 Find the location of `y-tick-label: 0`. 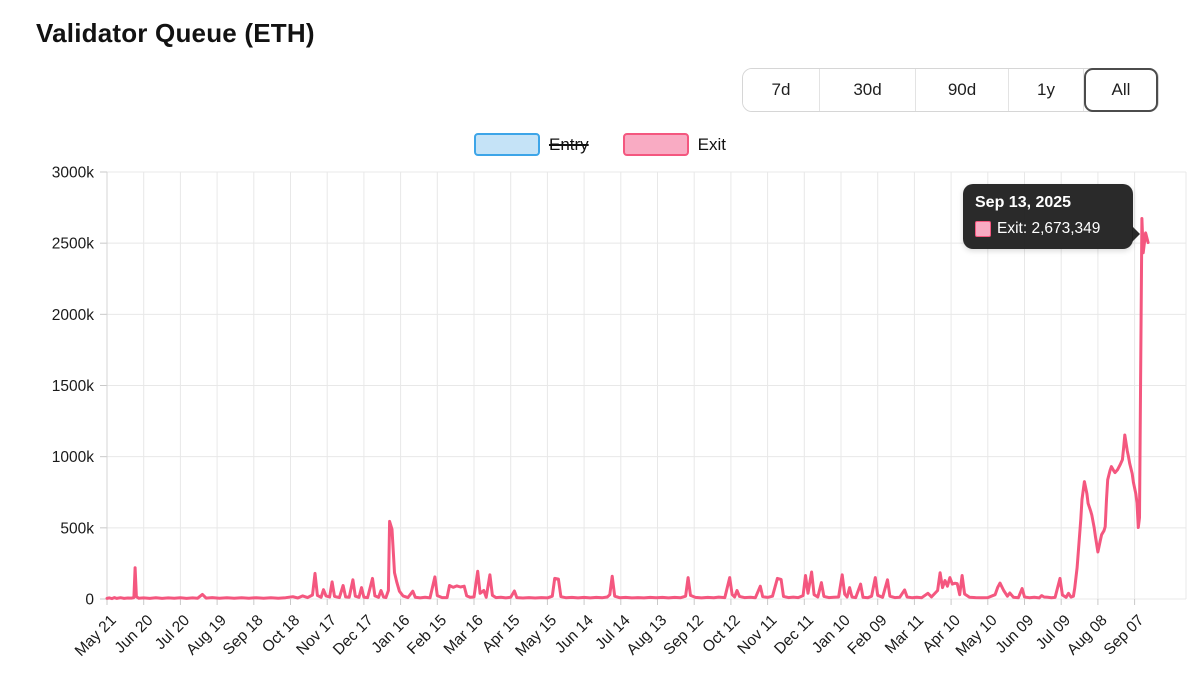

y-tick-label: 0 is located at coordinates (89, 600).